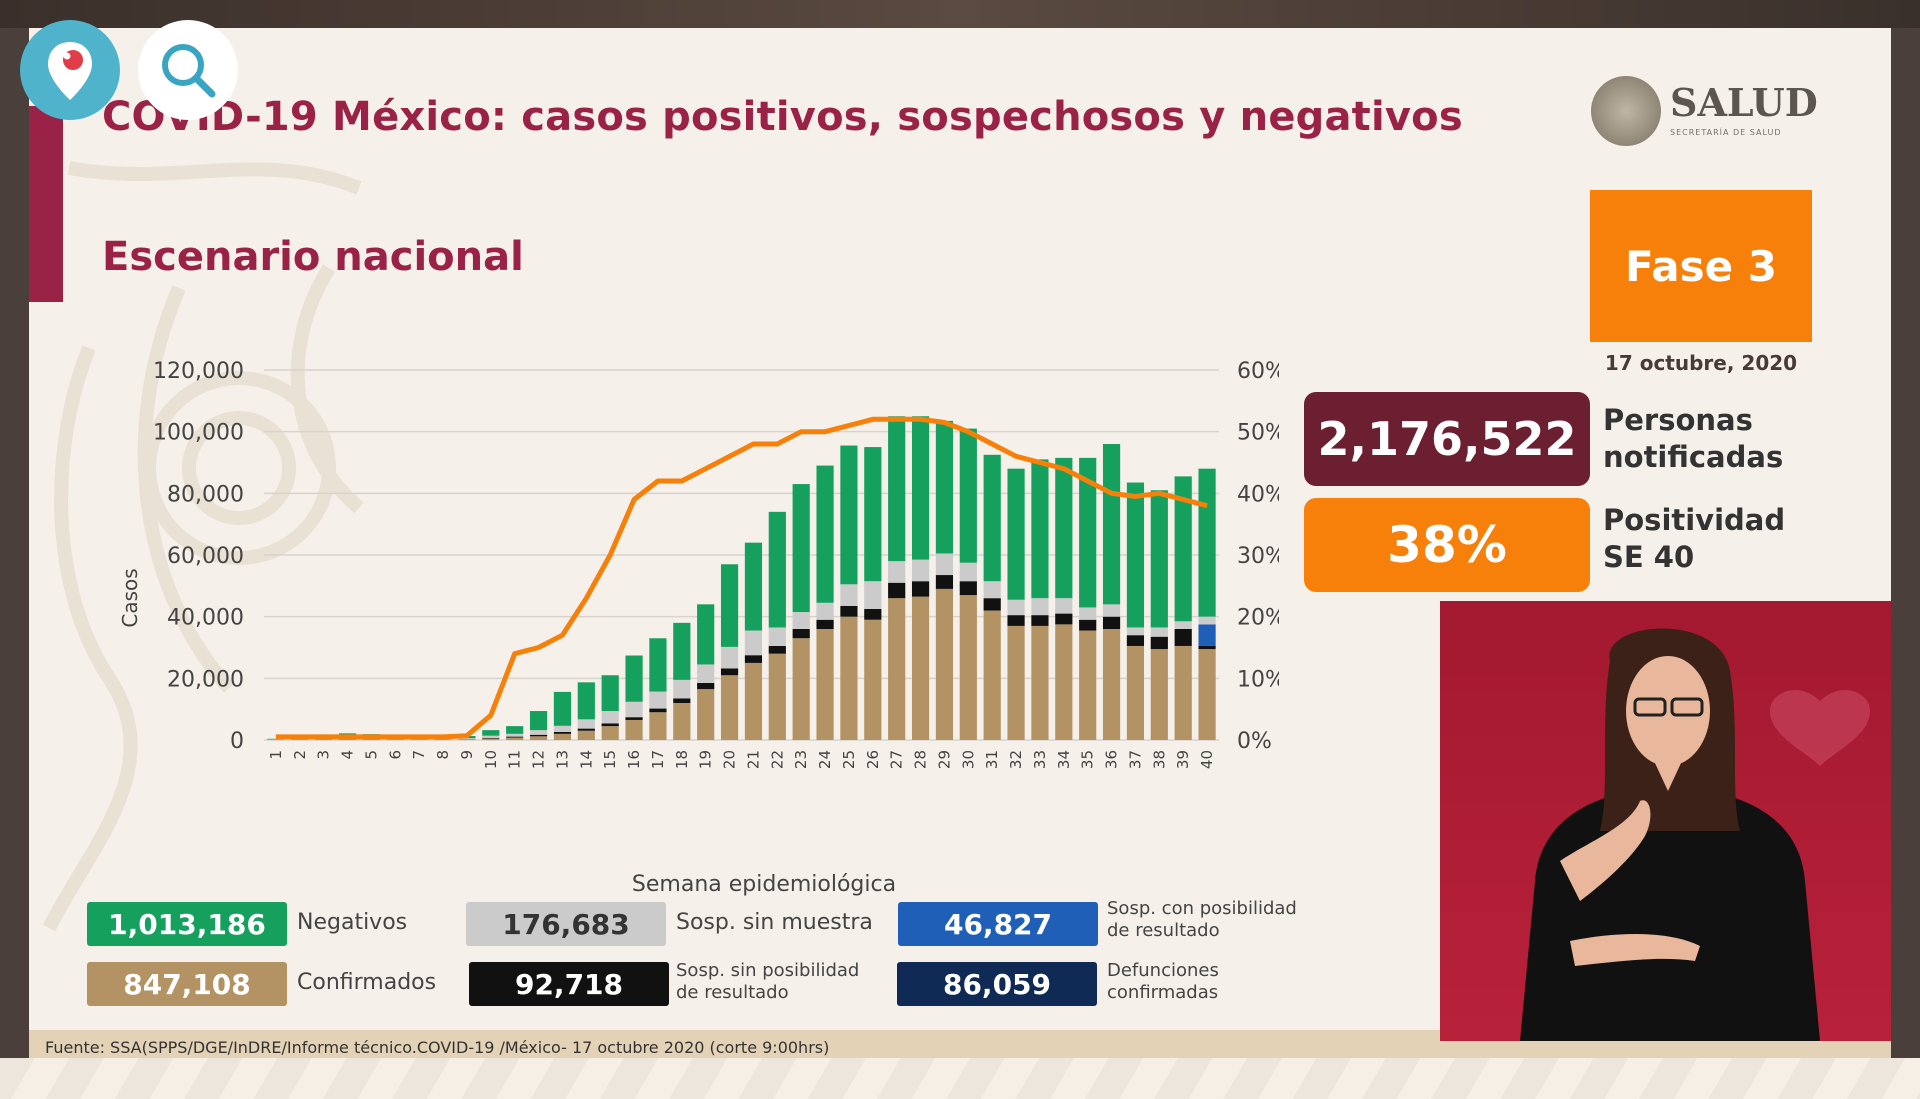  I want to click on salud-logo-text: SALUD, so click(1744, 102).